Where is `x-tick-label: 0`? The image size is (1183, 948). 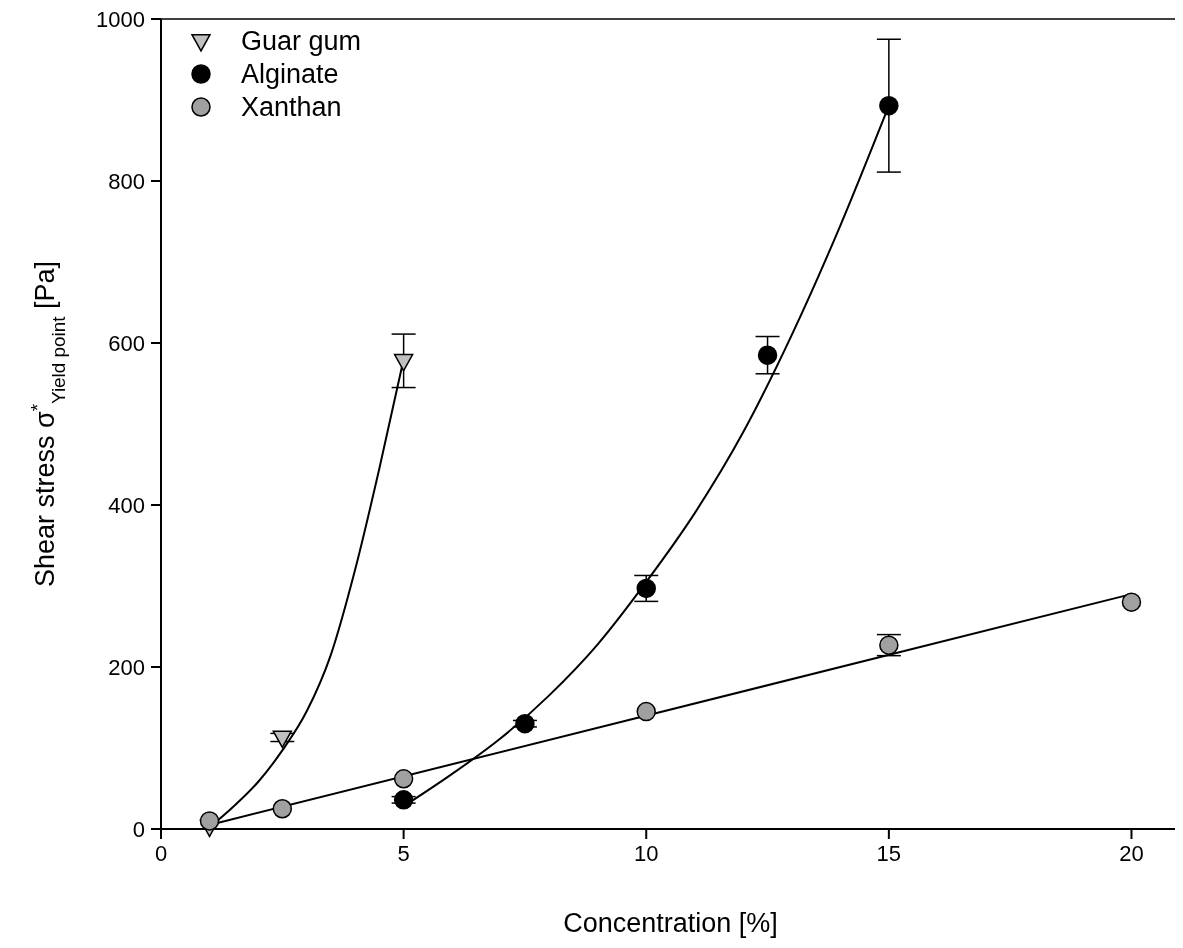
x-tick-label: 0 is located at coordinates (161, 853).